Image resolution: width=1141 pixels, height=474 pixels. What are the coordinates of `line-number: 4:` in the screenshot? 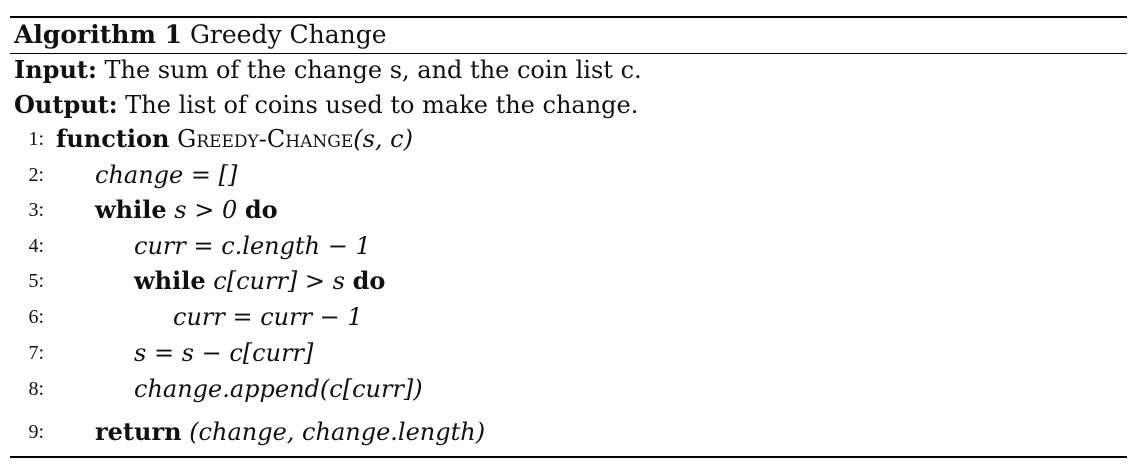 It's located at (36, 246).